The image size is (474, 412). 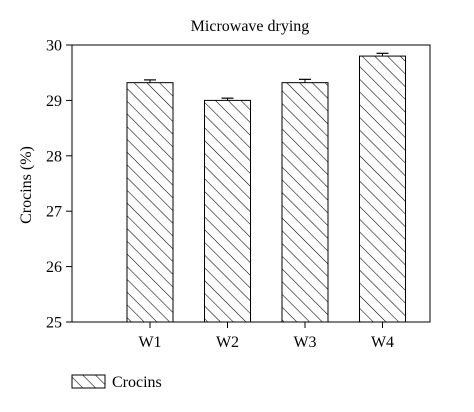 I want to click on chart-title: Microwave drying, so click(x=250, y=26).